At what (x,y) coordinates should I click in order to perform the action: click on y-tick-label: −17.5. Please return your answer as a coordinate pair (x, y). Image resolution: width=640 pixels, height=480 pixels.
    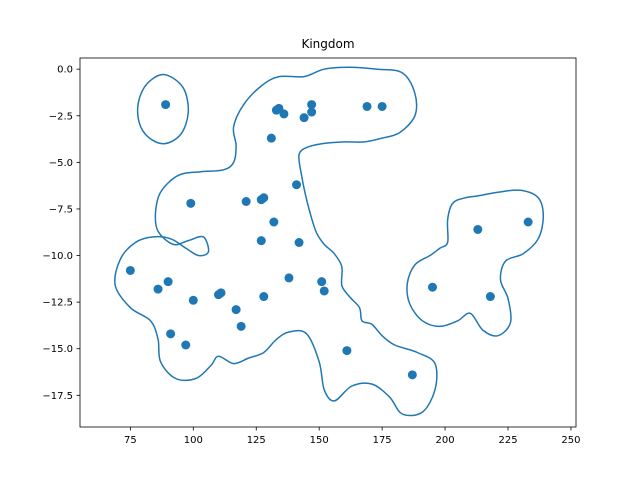
    Looking at the image, I should click on (57, 396).